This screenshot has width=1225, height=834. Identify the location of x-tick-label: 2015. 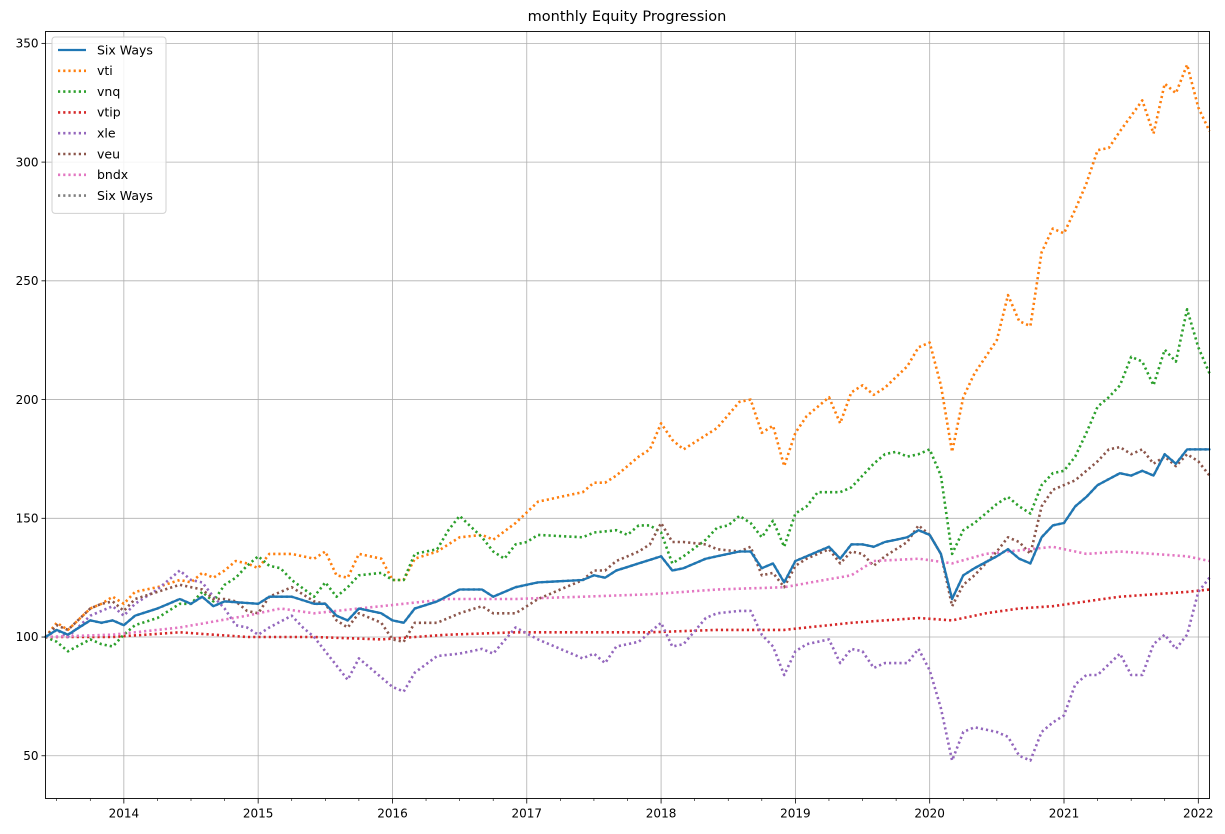
(258, 814).